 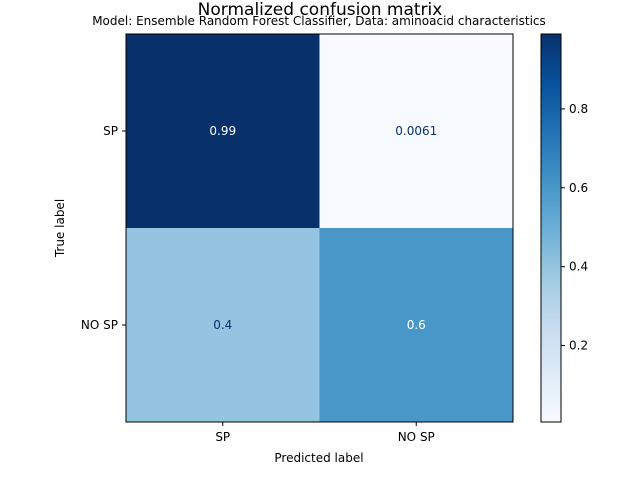 I want to click on colorbar-tick-label: 0.4, so click(x=578, y=267).